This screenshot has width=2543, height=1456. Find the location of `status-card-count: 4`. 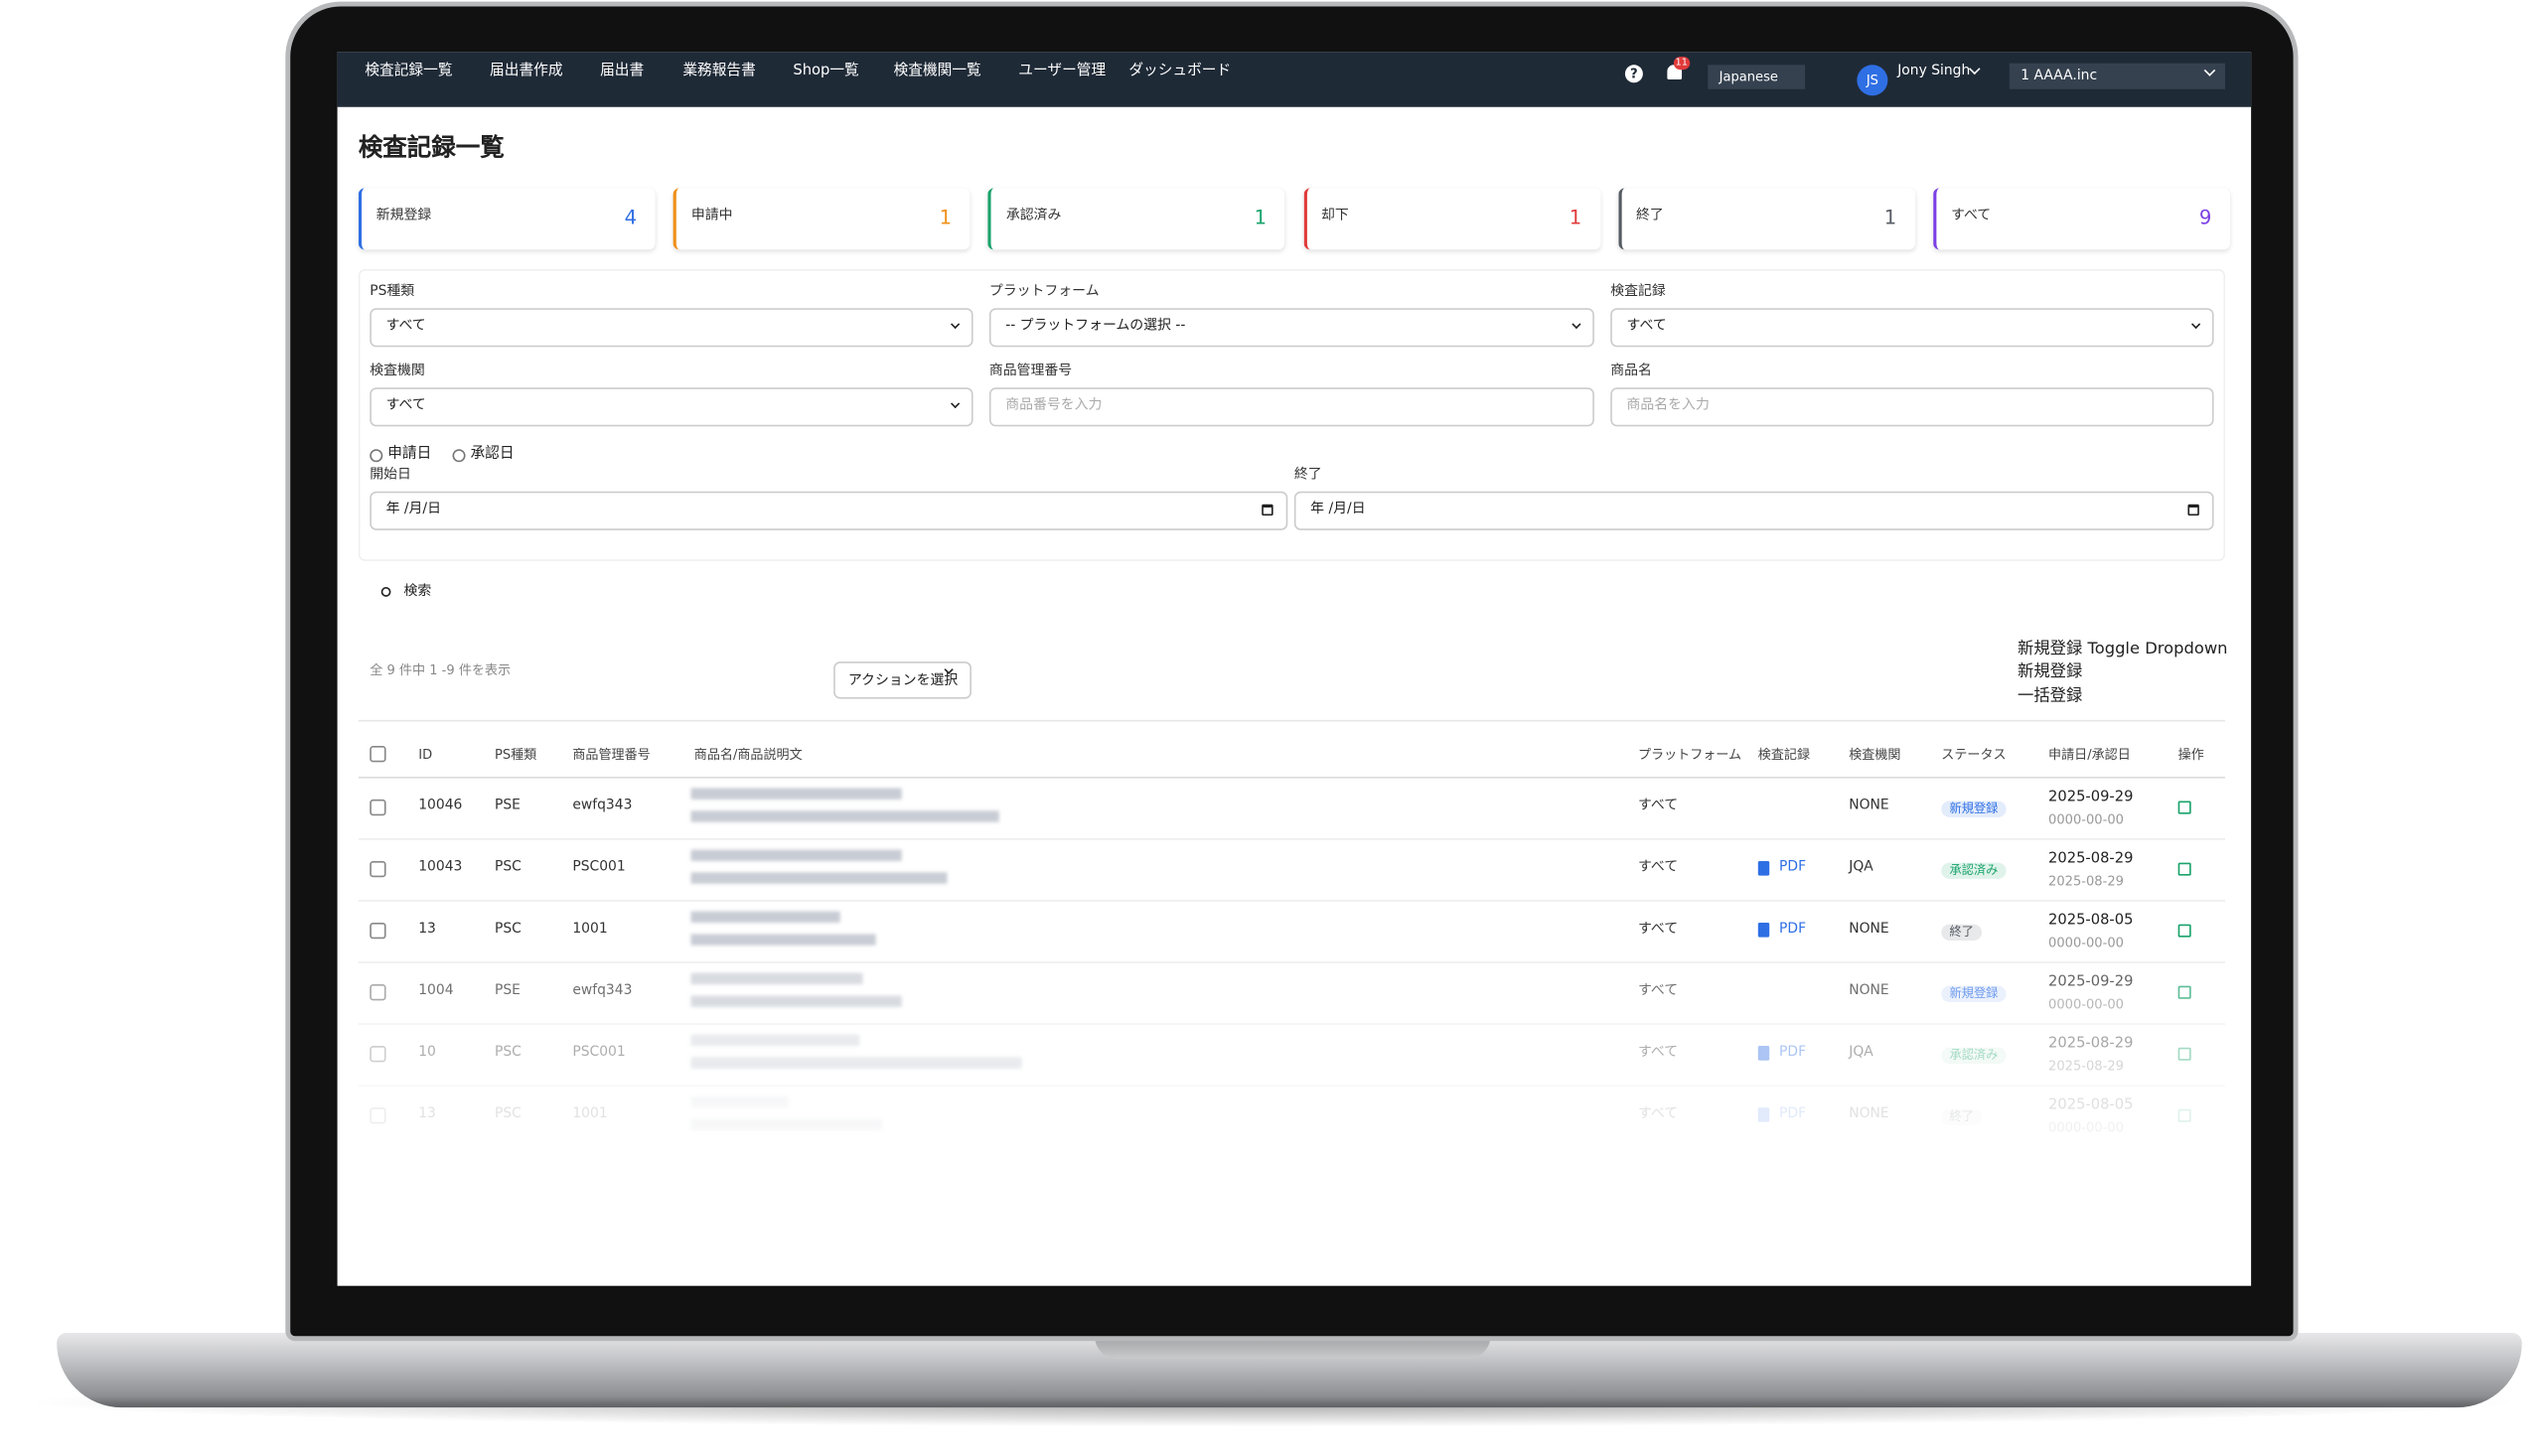

status-card-count: 4 is located at coordinates (631, 217).